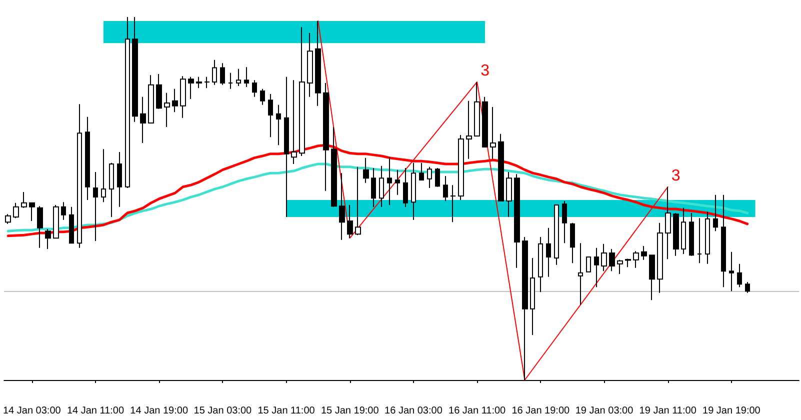 This screenshot has height=420, width=801. What do you see at coordinates (95, 411) in the screenshot?
I see `x-tick-label: 14 Jan 11:00` at bounding box center [95, 411].